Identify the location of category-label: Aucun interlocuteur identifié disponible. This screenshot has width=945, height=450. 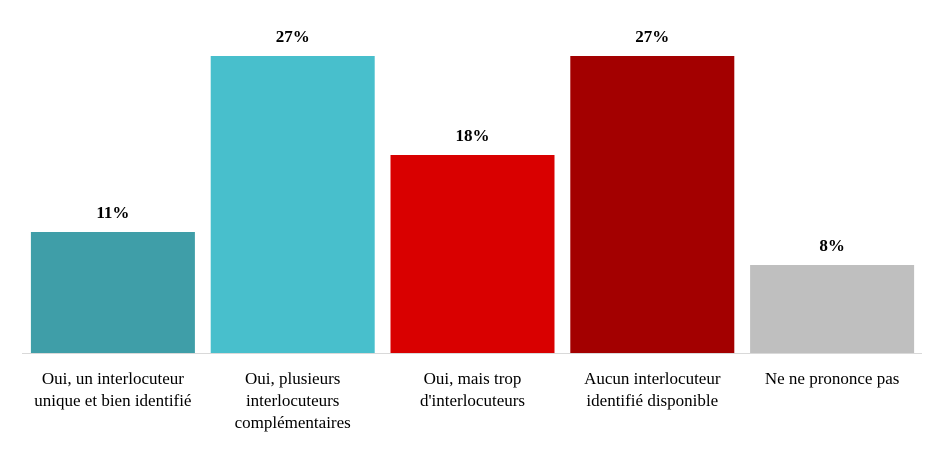
(652, 389).